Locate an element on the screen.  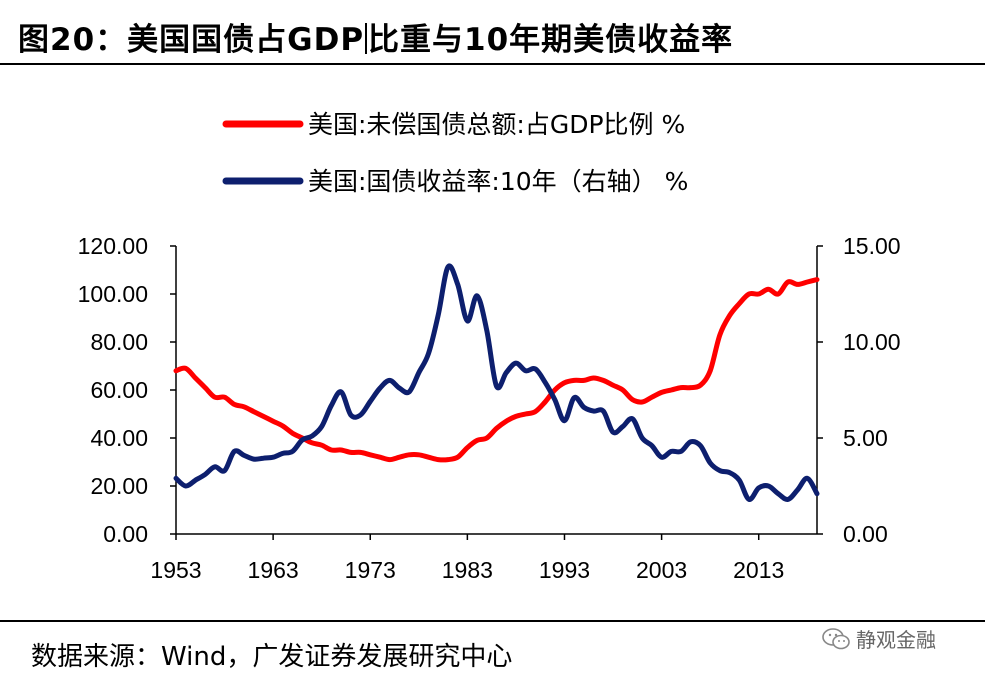
source-rule is located at coordinates (492, 621).